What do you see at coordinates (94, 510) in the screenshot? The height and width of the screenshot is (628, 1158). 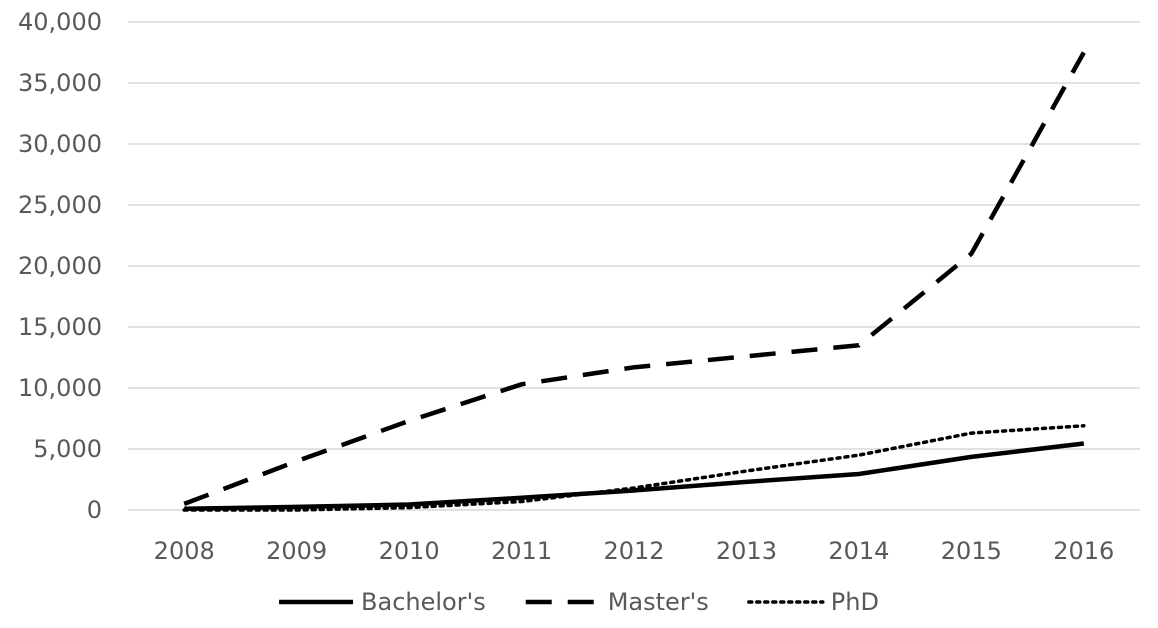 I see `y-tick-label: 0` at bounding box center [94, 510].